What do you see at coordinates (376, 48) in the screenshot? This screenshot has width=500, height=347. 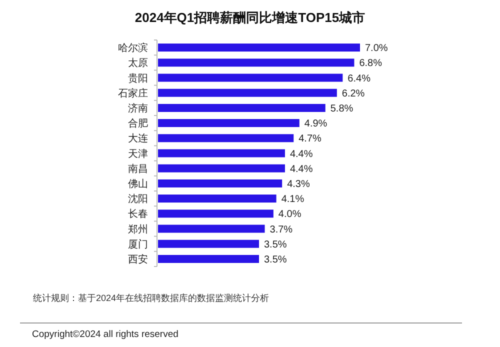 I see `data-label: 7.0%` at bounding box center [376, 48].